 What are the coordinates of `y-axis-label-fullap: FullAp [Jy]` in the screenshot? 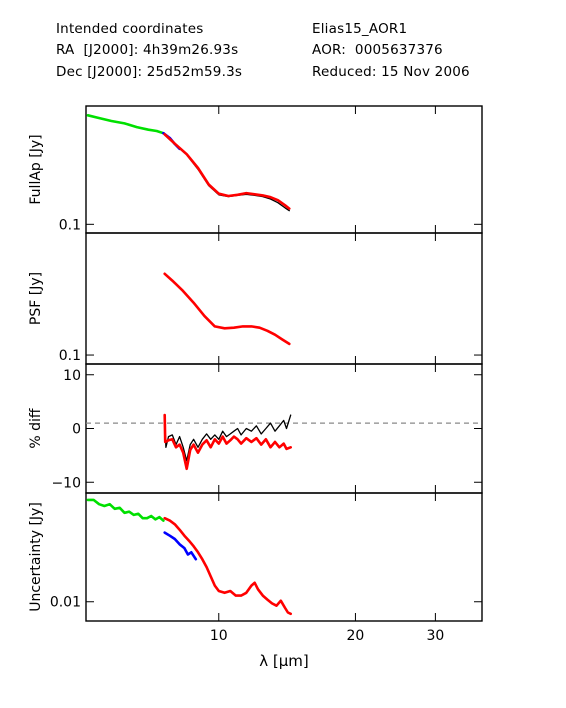 It's located at (36, 169).